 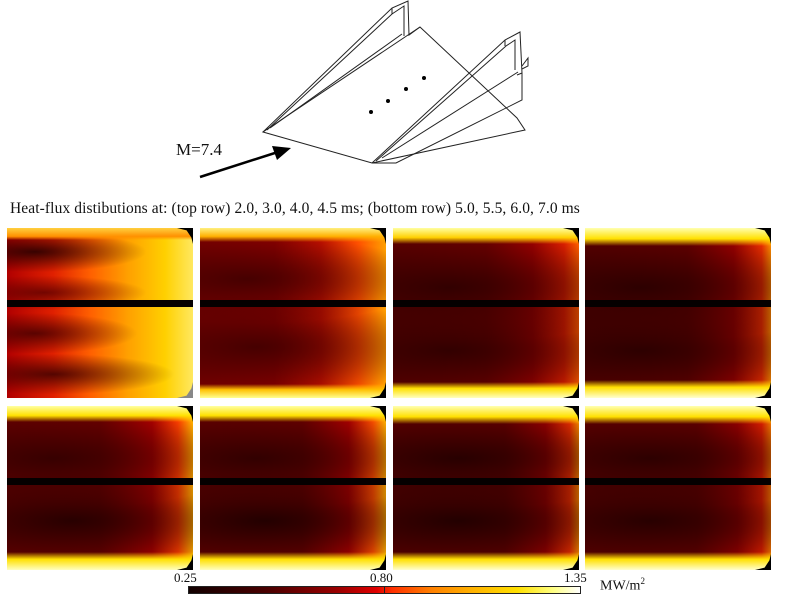 What do you see at coordinates (245, 162) in the screenshot?
I see `flow-arrow` at bounding box center [245, 162].